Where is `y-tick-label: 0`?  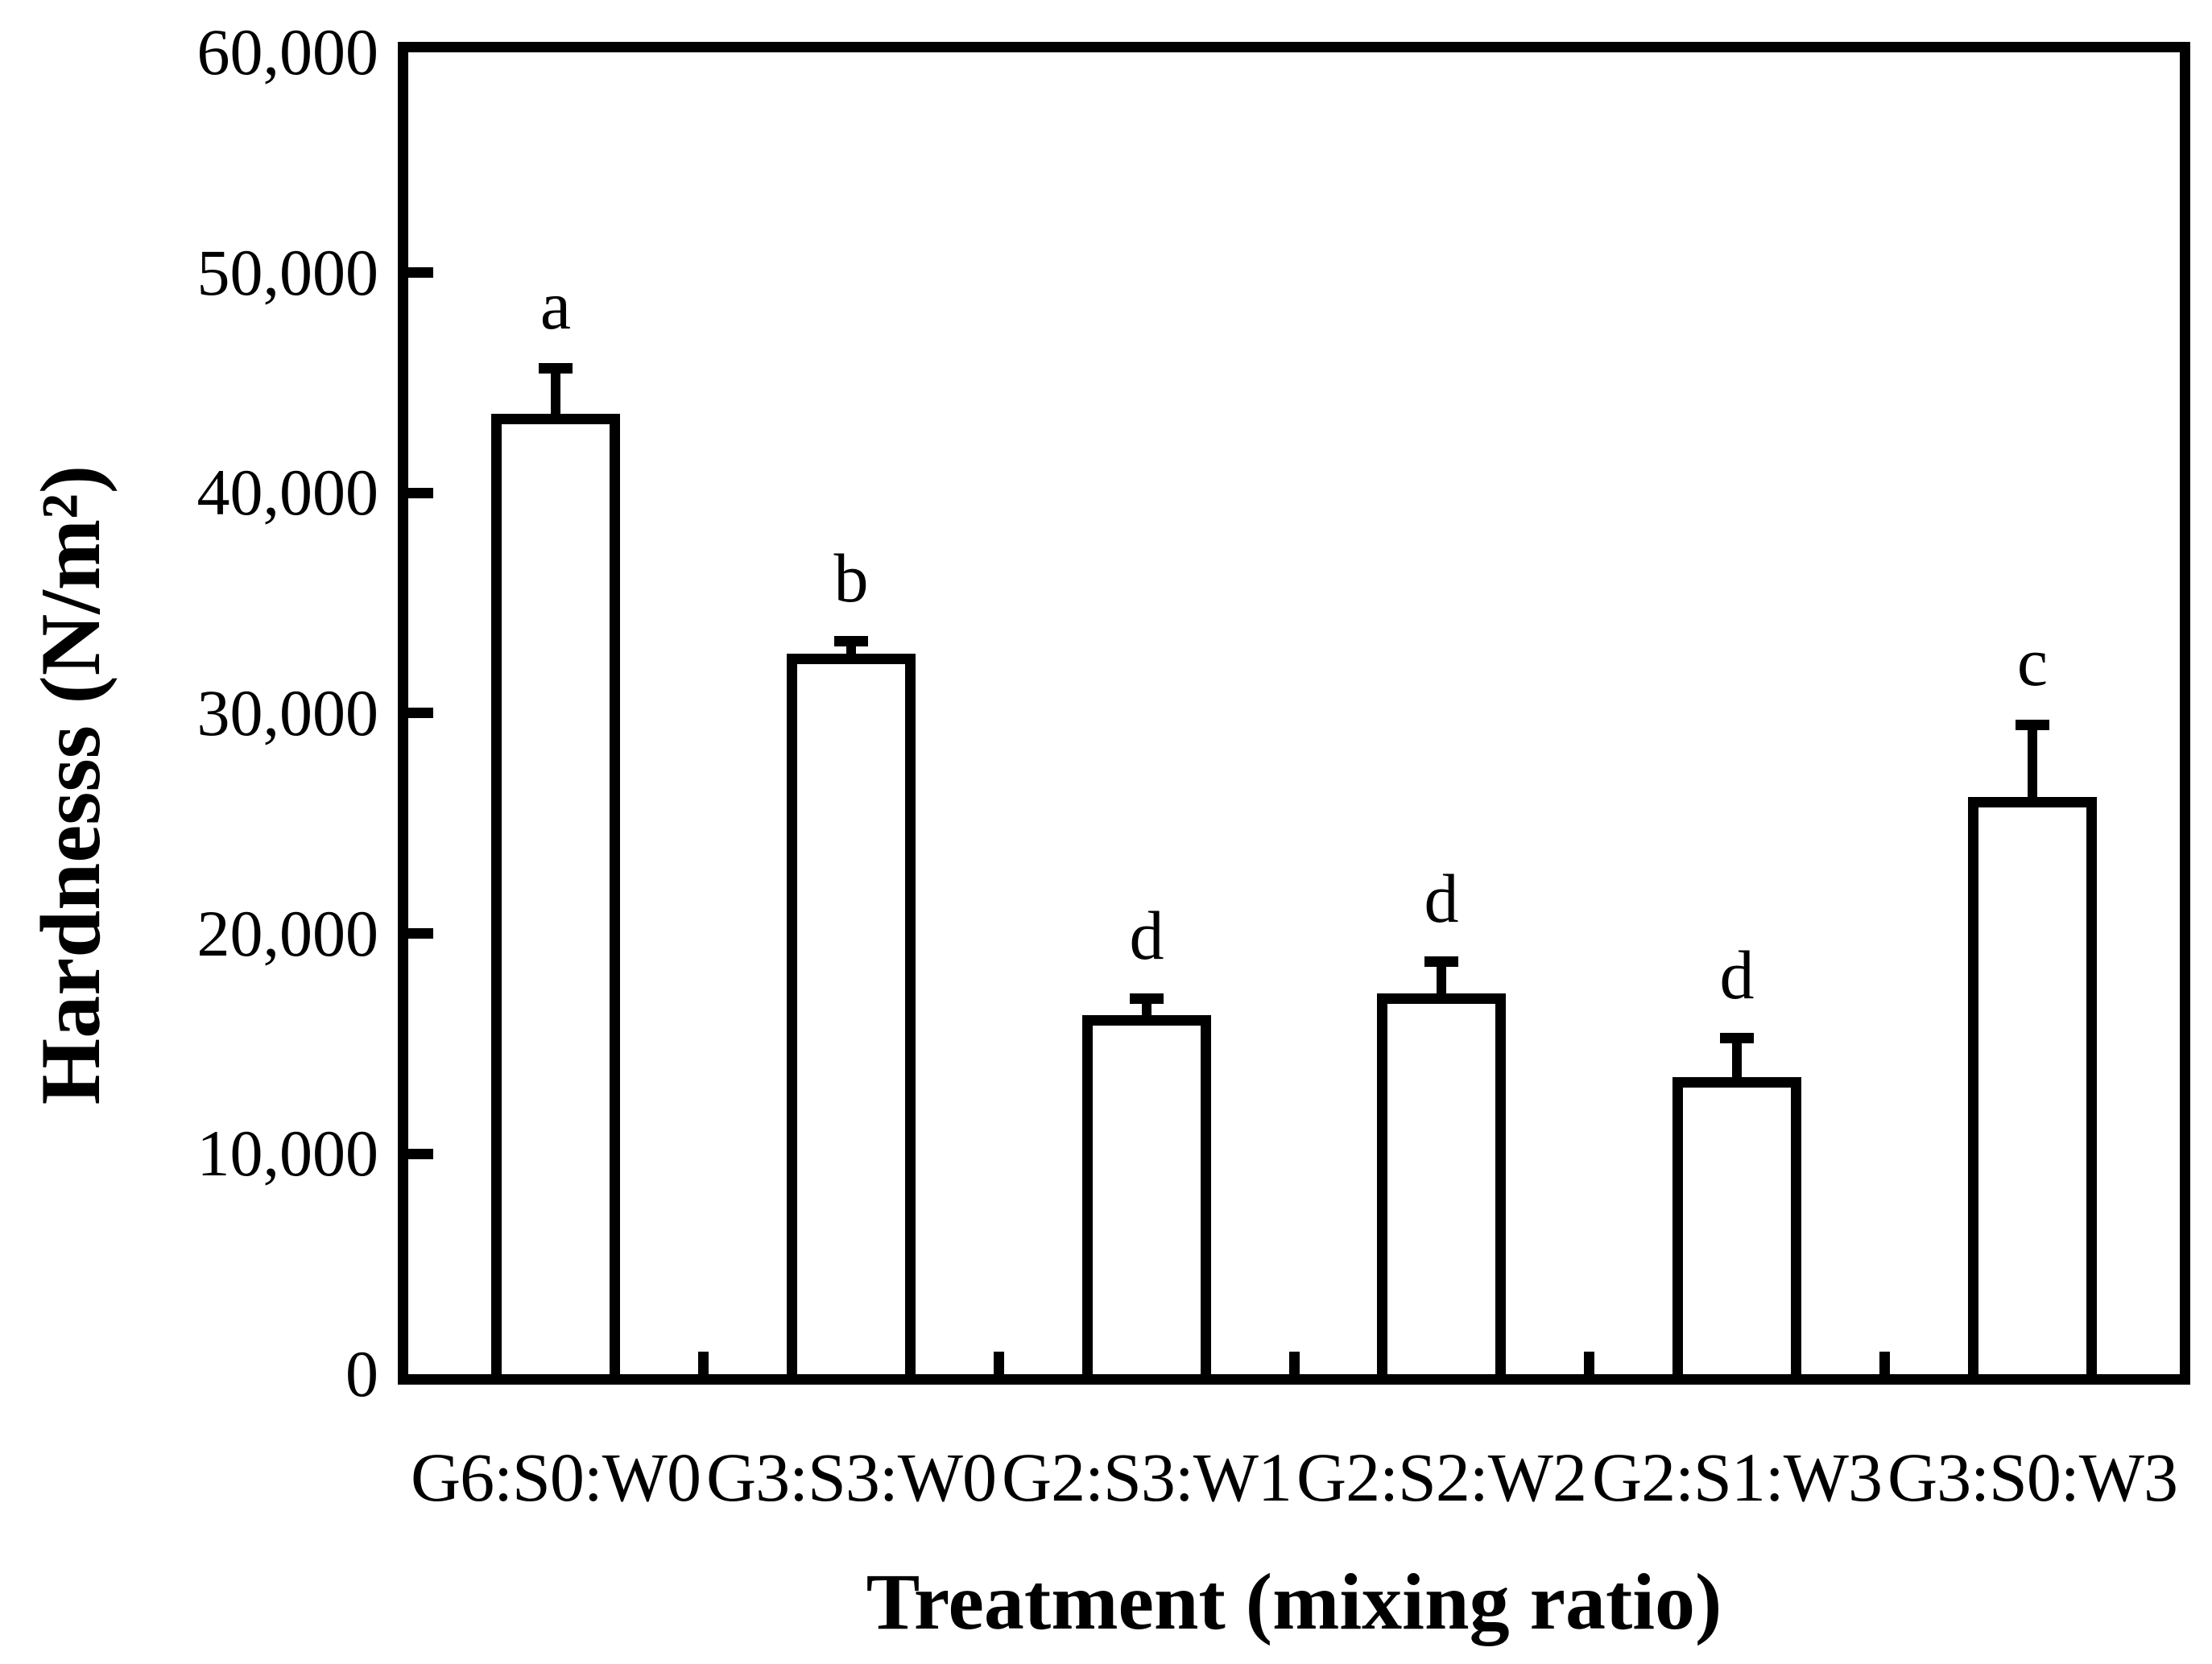 y-tick-label: 0 is located at coordinates (361, 1373).